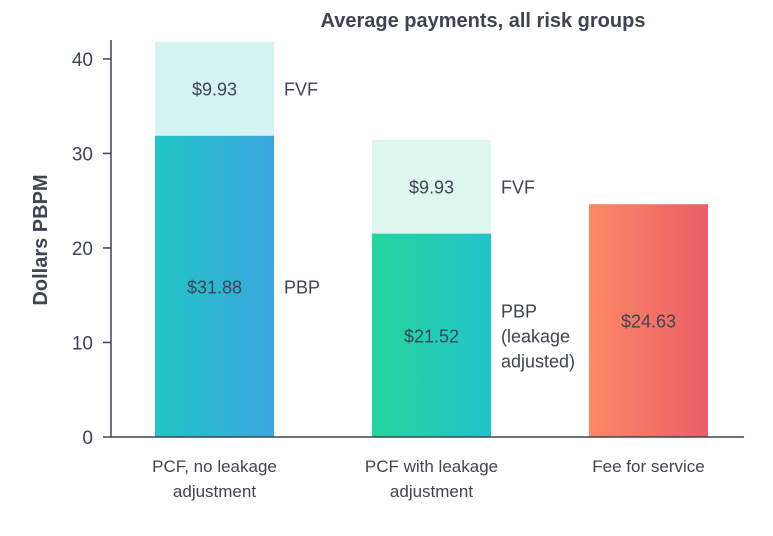 The width and height of the screenshot is (773, 536). I want to click on bar-value-label: $31.88, so click(214, 287).